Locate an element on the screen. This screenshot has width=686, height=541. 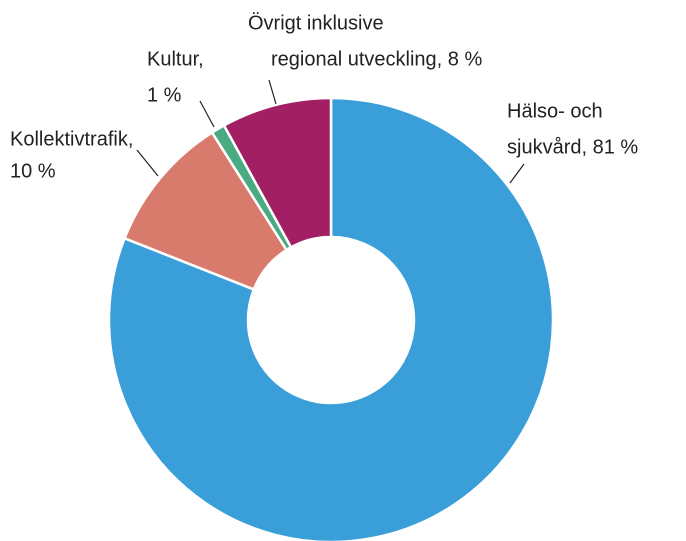
slice-label: 10 % is located at coordinates (33, 171).